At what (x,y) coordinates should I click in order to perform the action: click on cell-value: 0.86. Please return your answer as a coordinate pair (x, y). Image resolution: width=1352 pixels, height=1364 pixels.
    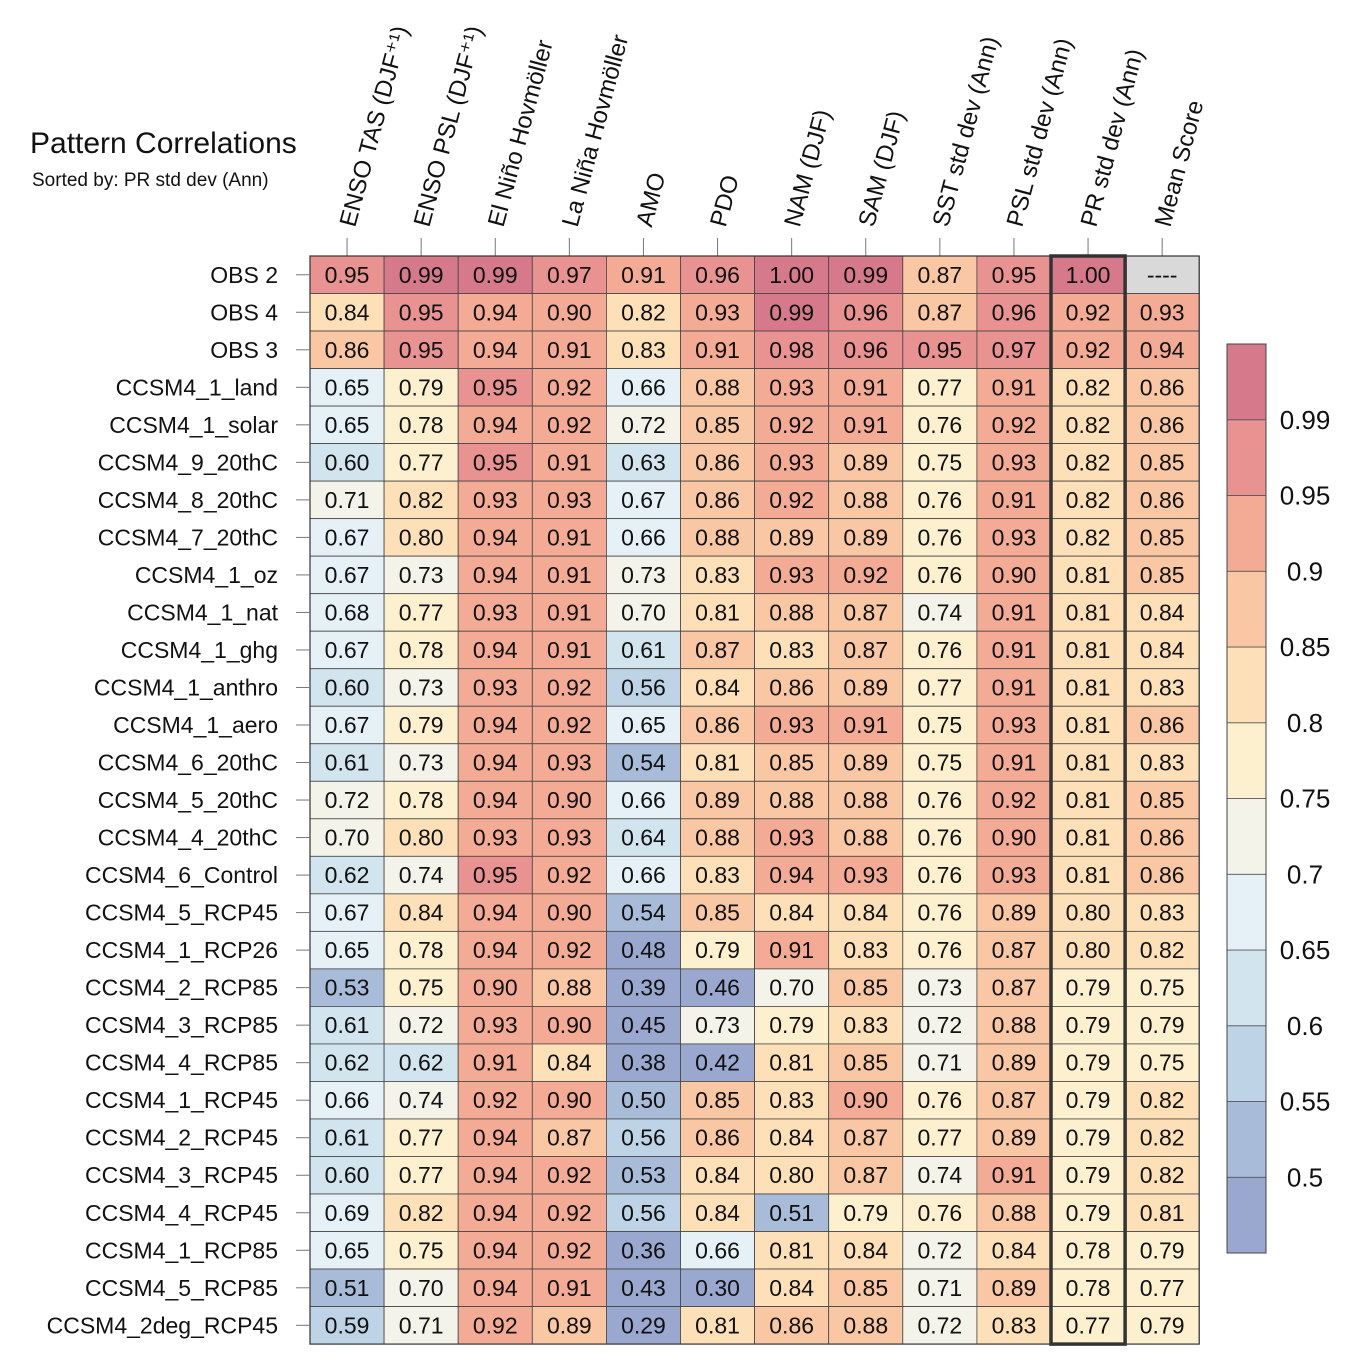
    Looking at the image, I should click on (347, 350).